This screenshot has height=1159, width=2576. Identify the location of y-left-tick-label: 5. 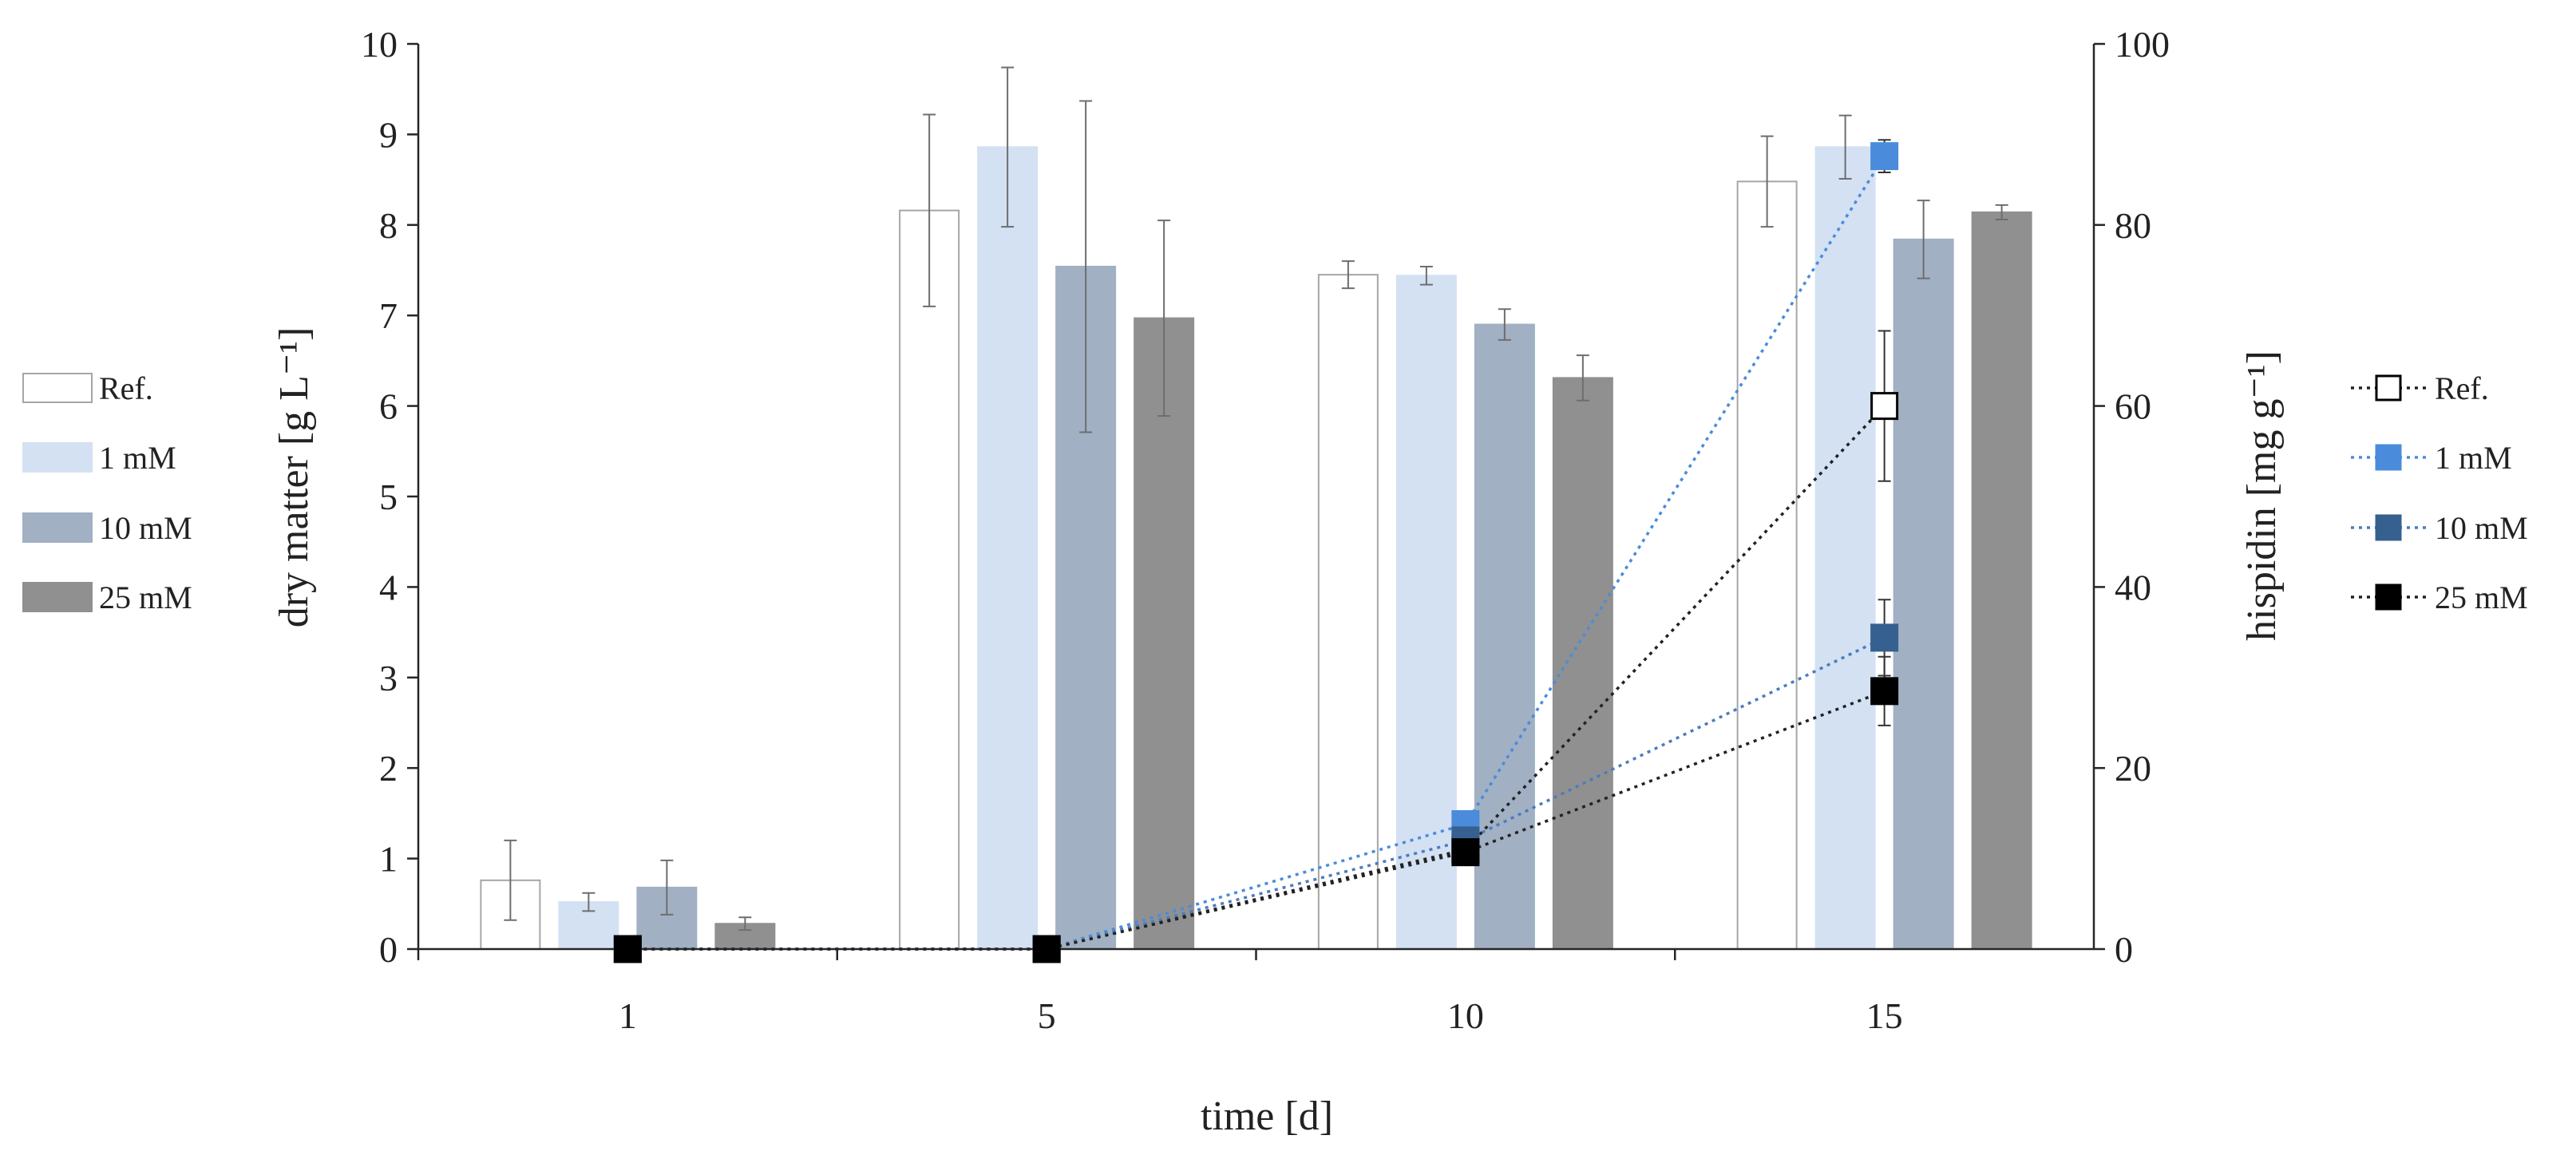
(389, 497).